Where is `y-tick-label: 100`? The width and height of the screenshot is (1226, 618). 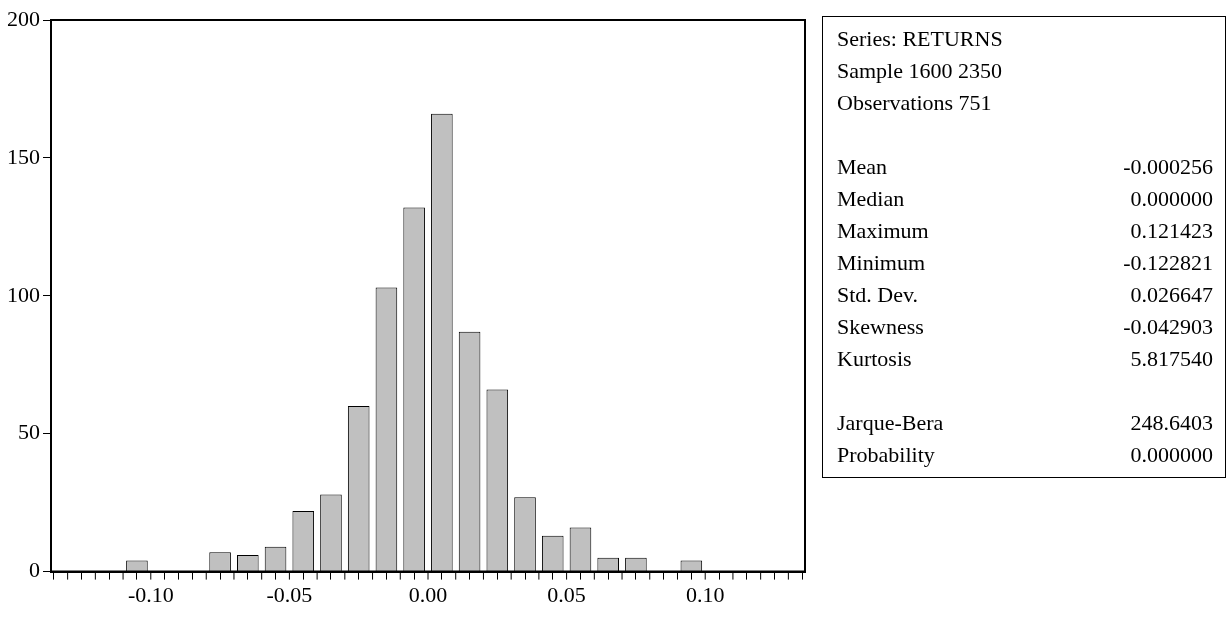
y-tick-label: 100 is located at coordinates (23, 294).